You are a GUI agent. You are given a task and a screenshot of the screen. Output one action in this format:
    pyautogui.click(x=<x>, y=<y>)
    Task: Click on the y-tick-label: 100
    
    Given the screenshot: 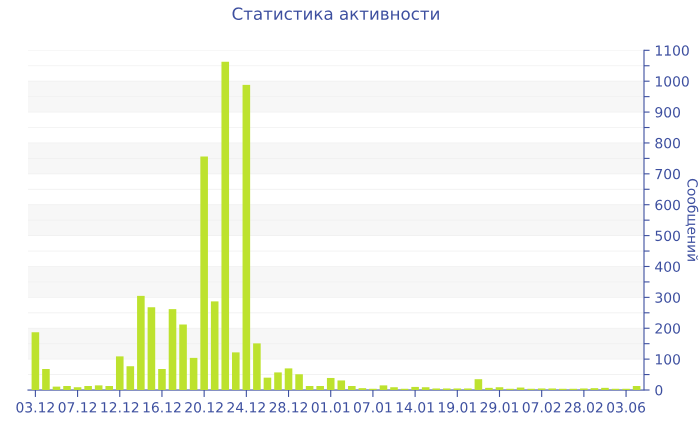 What is the action you would take?
    pyautogui.click(x=668, y=359)
    